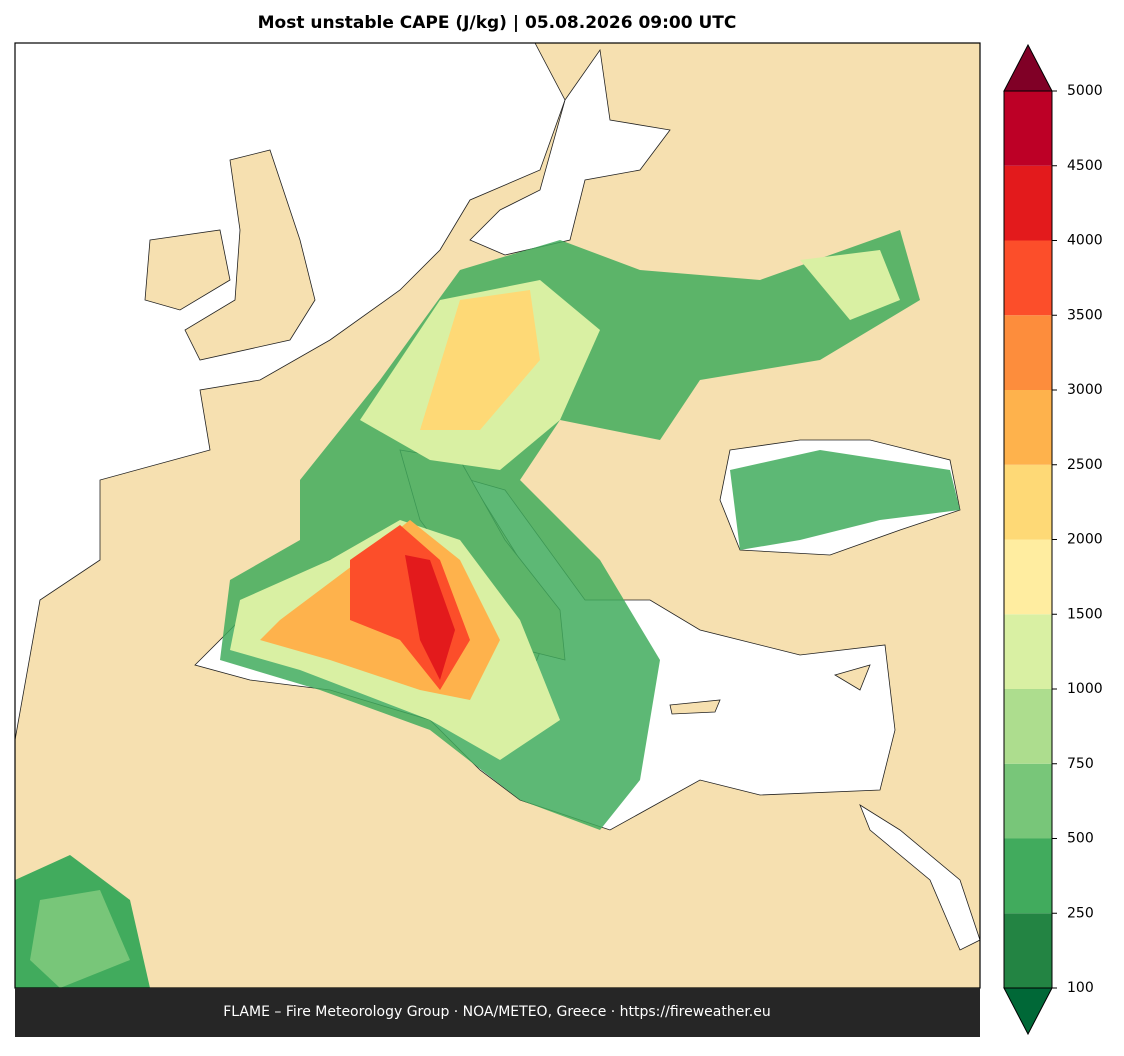 This screenshot has height=1056, width=1124. What do you see at coordinates (1085, 689) in the screenshot?
I see `colorbar-tick-label: 1000` at bounding box center [1085, 689].